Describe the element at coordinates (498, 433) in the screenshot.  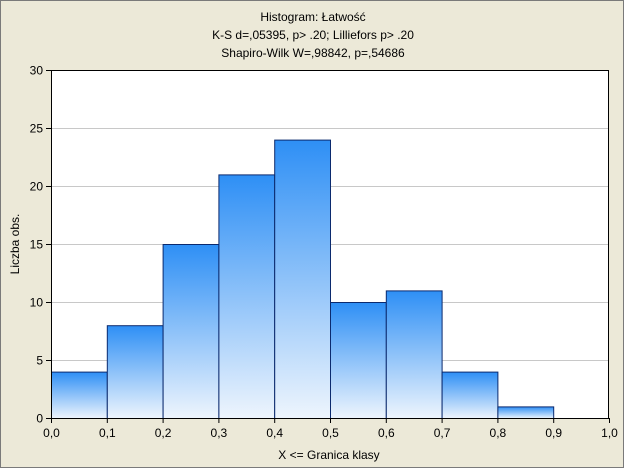
I see `x-tick-label: 0,8` at that location.